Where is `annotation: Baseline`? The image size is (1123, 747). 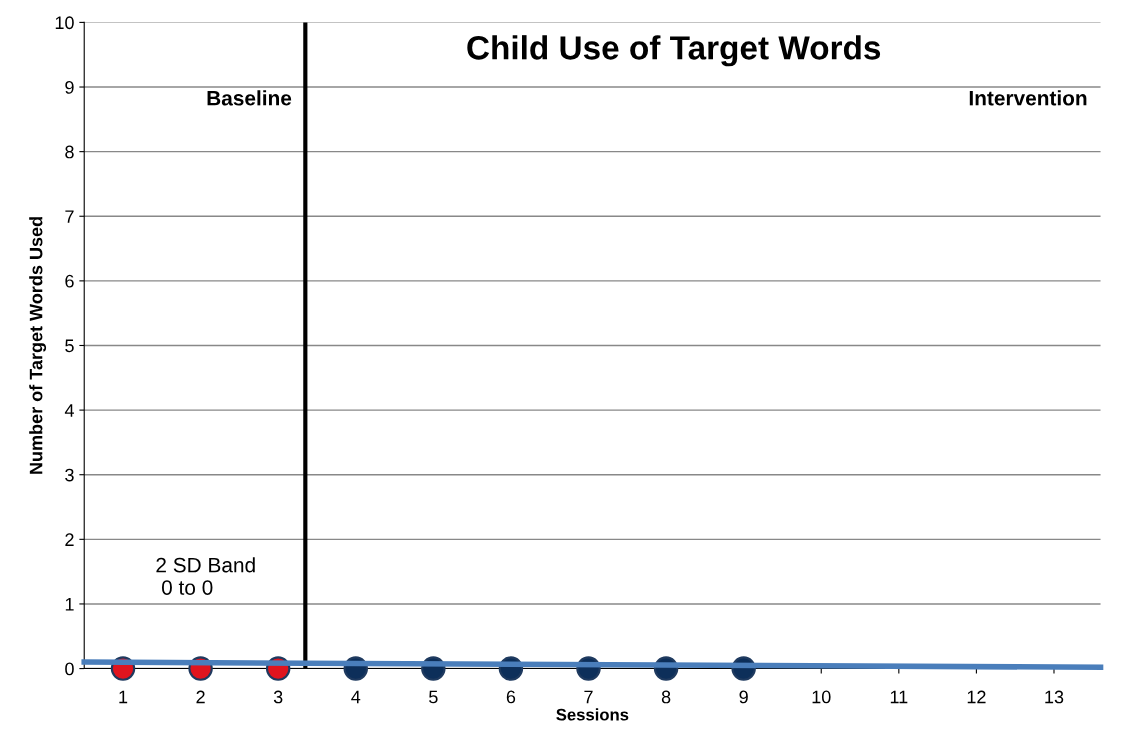
annotation: Baseline is located at coordinates (249, 98).